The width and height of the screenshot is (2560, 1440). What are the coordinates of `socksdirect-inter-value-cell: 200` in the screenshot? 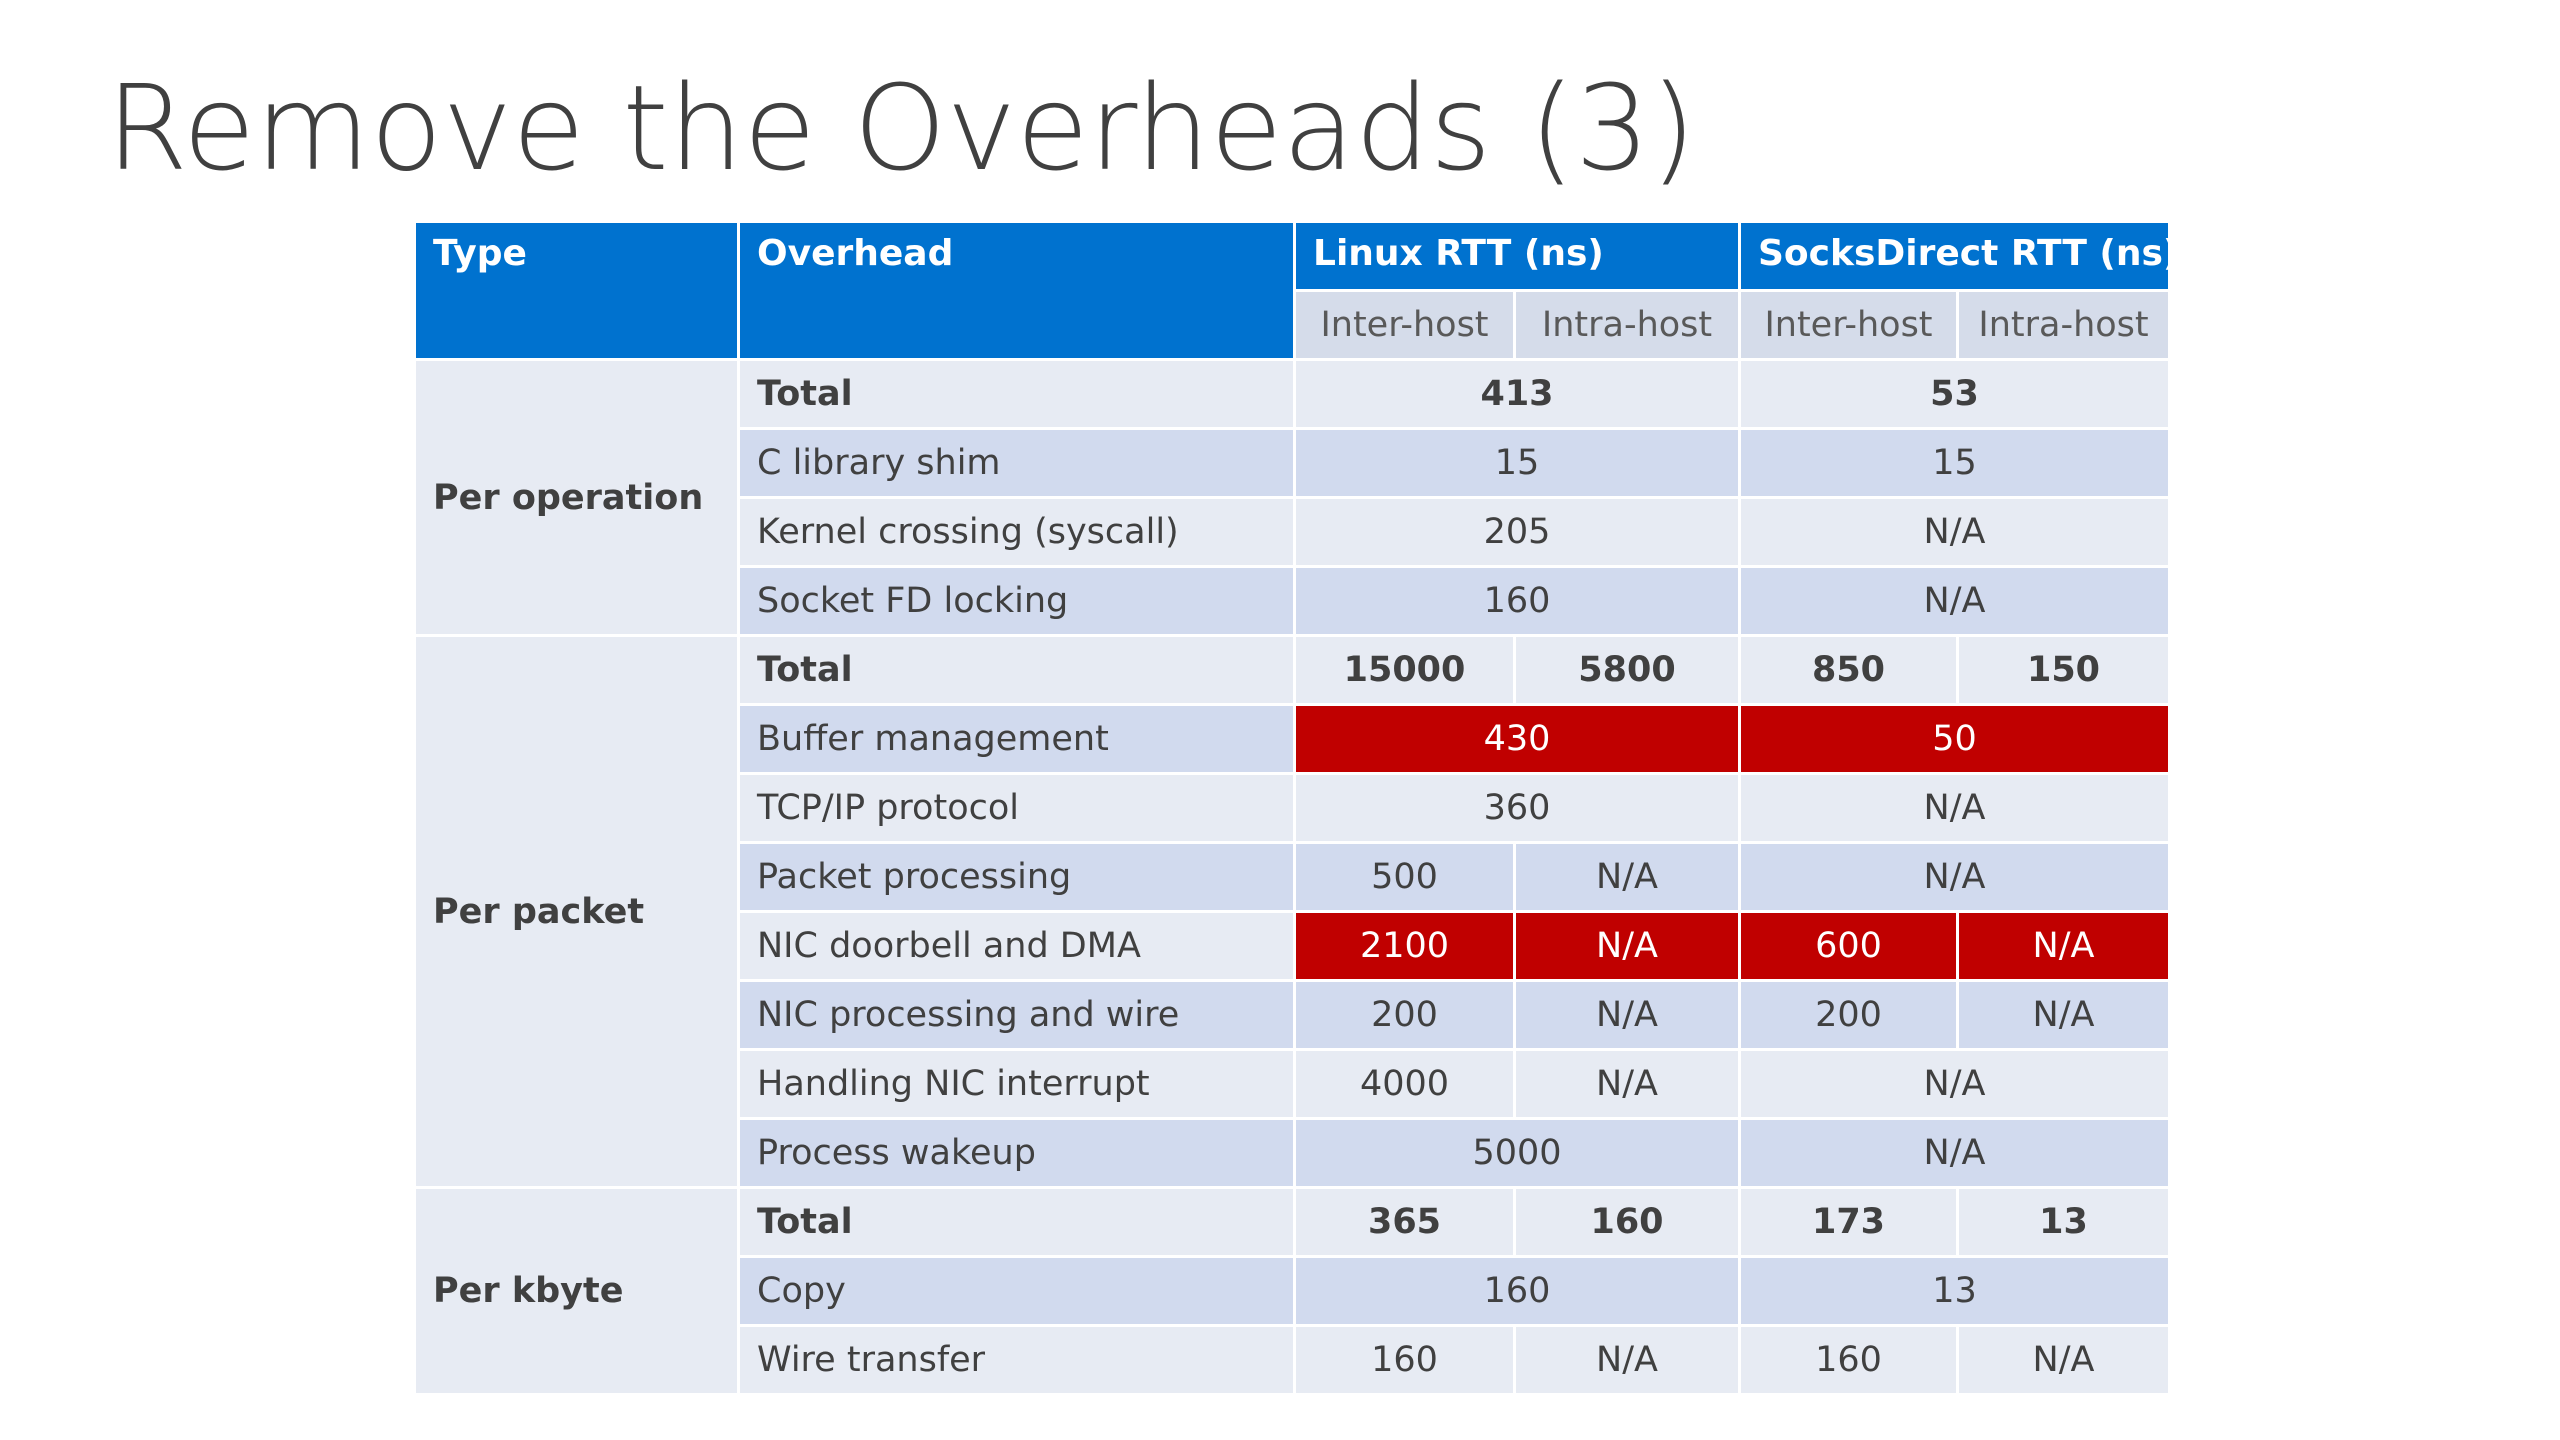 It's located at (1848, 1015).